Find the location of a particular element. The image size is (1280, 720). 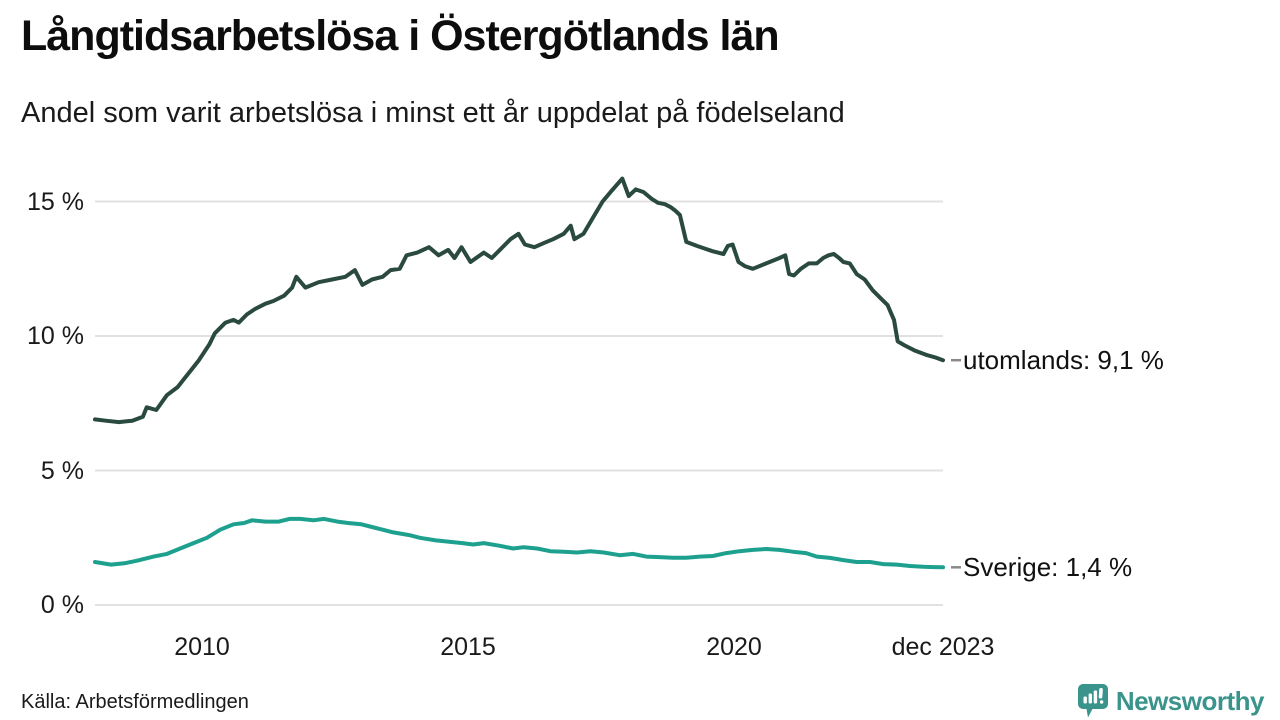

series-line-sverige is located at coordinates (519, 543).